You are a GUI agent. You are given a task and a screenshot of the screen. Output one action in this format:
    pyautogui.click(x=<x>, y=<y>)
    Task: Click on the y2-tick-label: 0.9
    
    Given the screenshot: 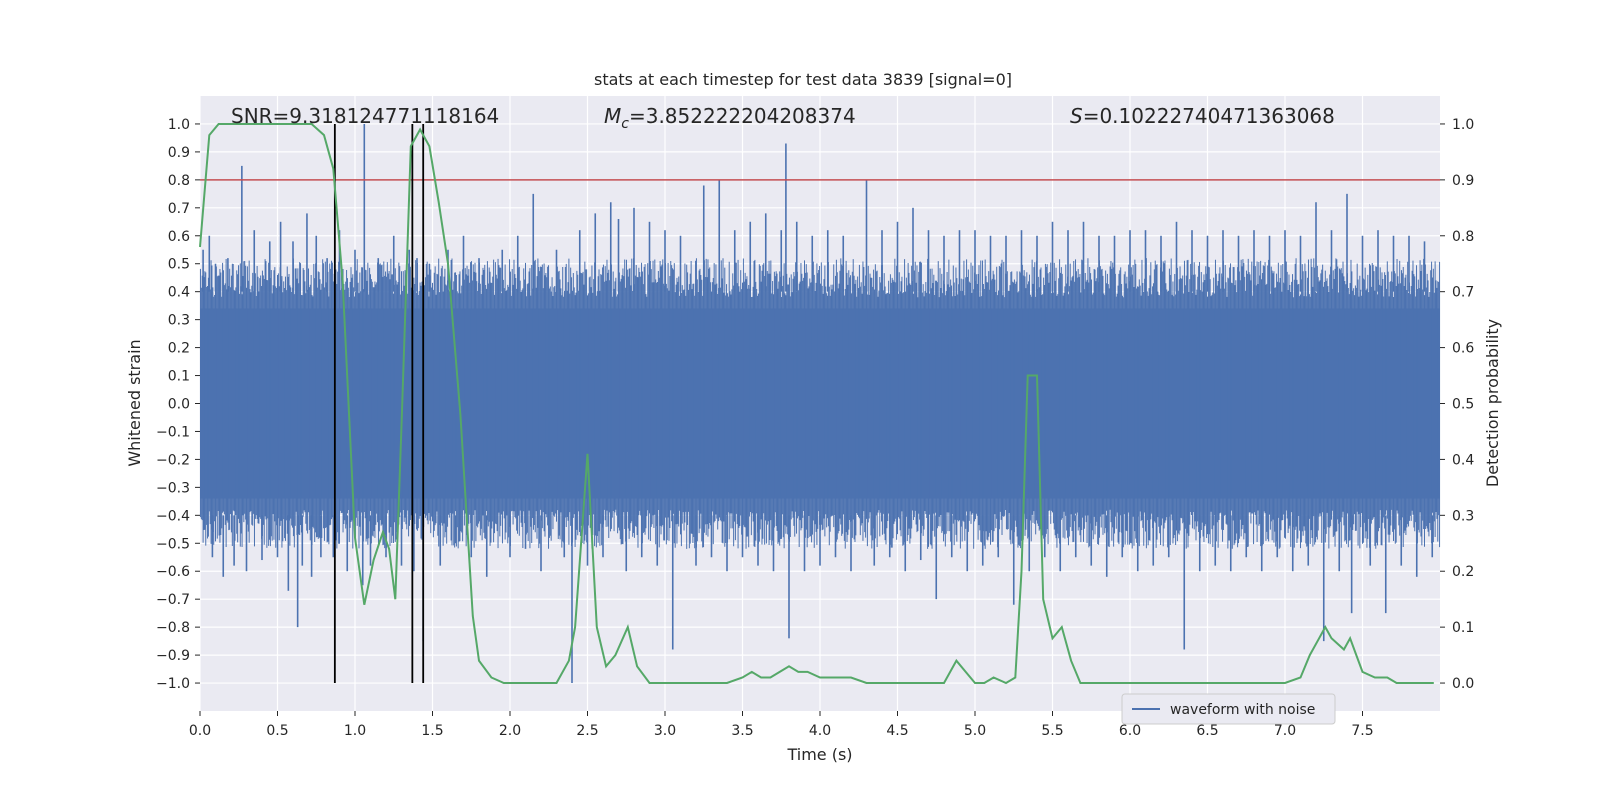 What is the action you would take?
    pyautogui.click(x=1463, y=181)
    